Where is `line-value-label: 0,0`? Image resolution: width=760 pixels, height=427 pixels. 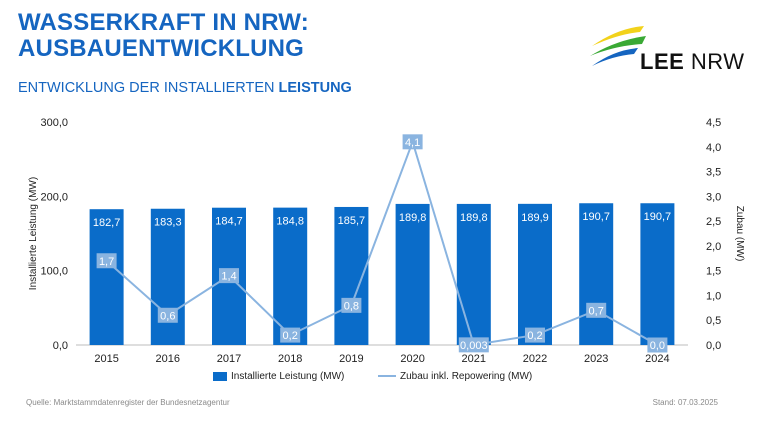
line-value-label: 0,0 is located at coordinates (657, 346).